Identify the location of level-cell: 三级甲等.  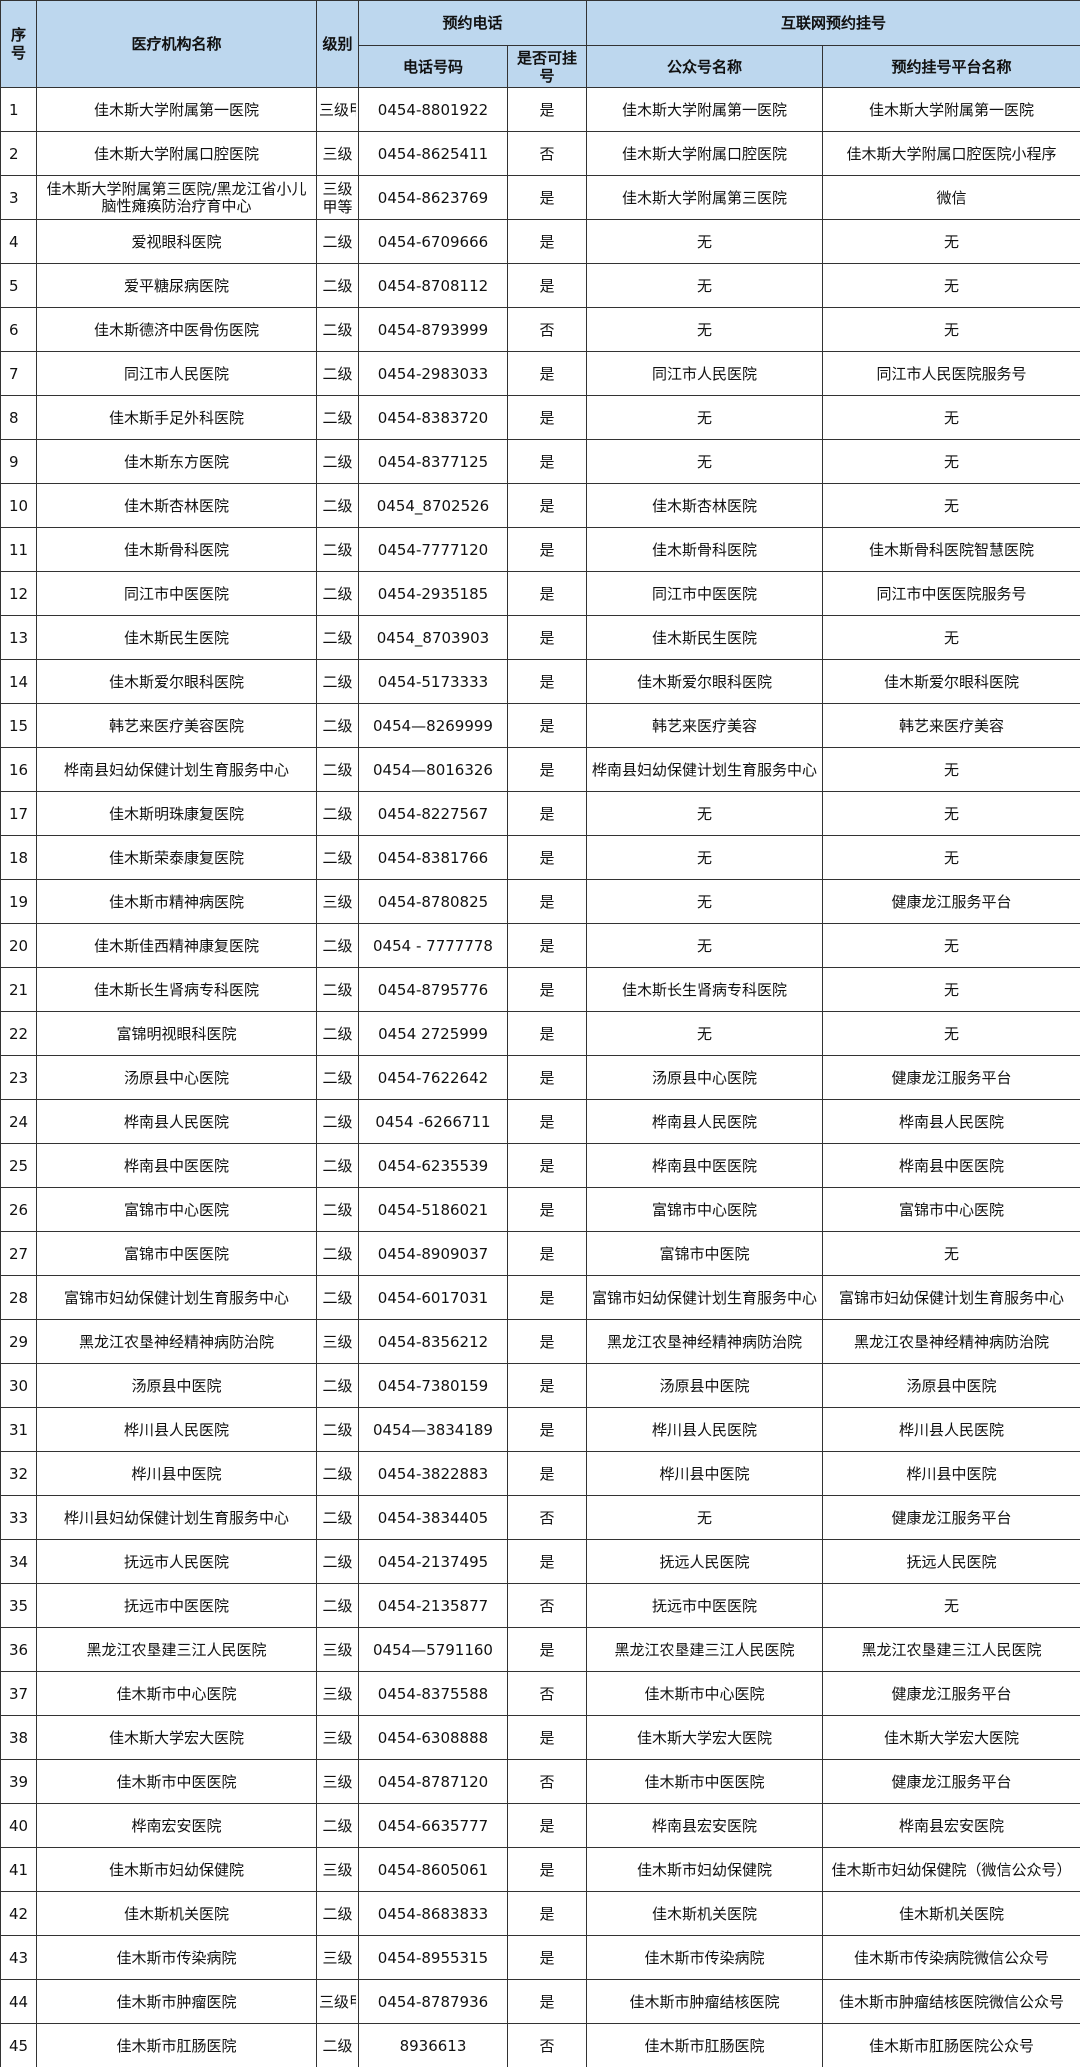
(337, 197).